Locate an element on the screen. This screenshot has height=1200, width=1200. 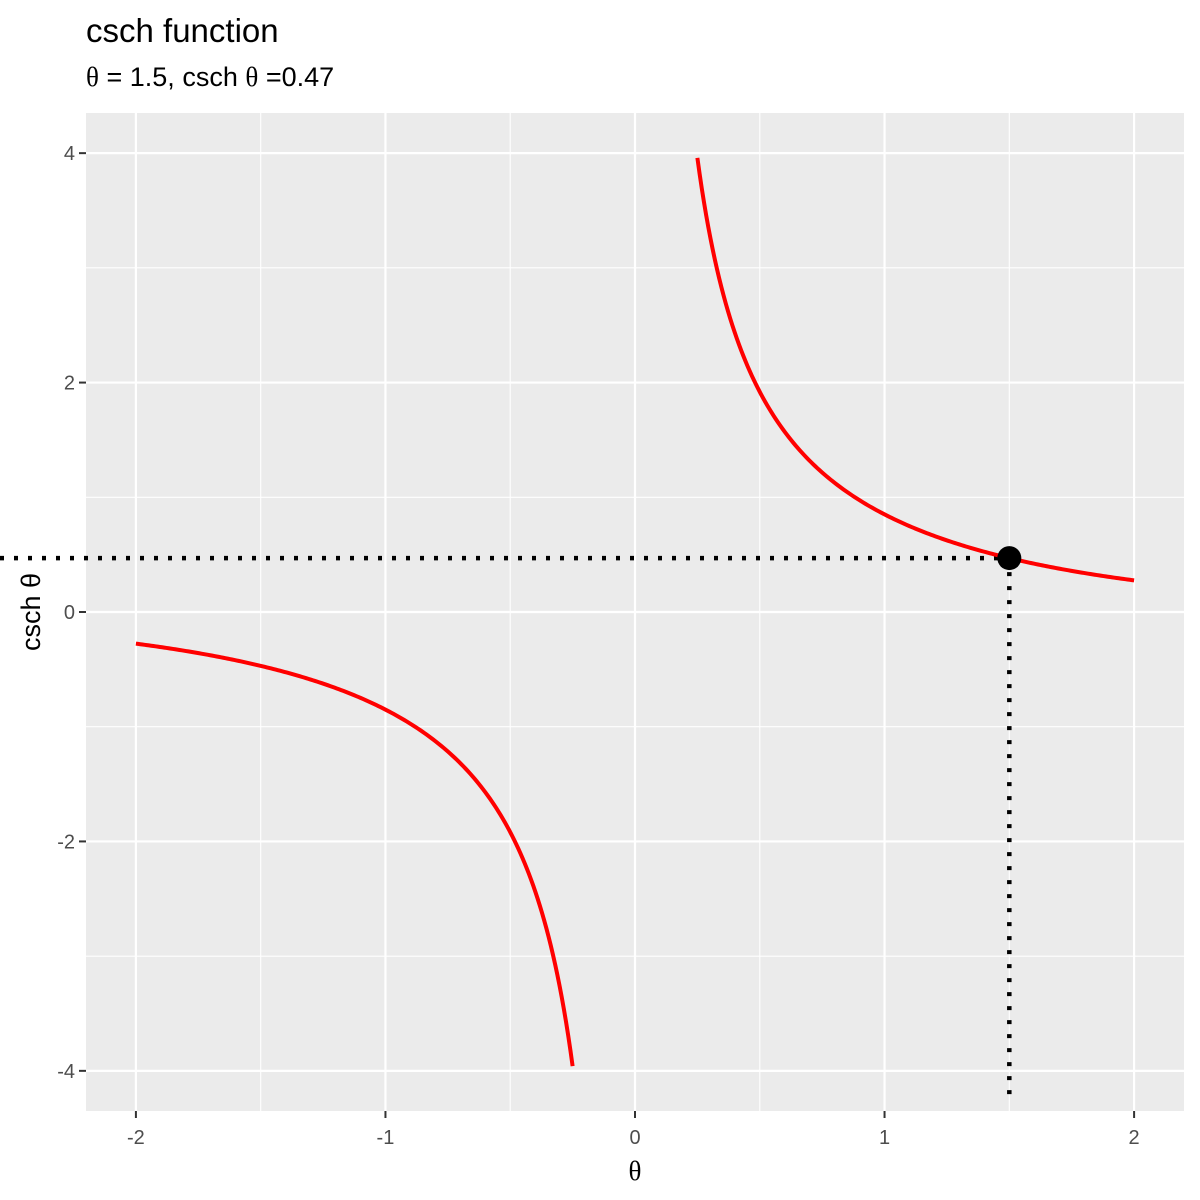
point-layer is located at coordinates (1009, 558).